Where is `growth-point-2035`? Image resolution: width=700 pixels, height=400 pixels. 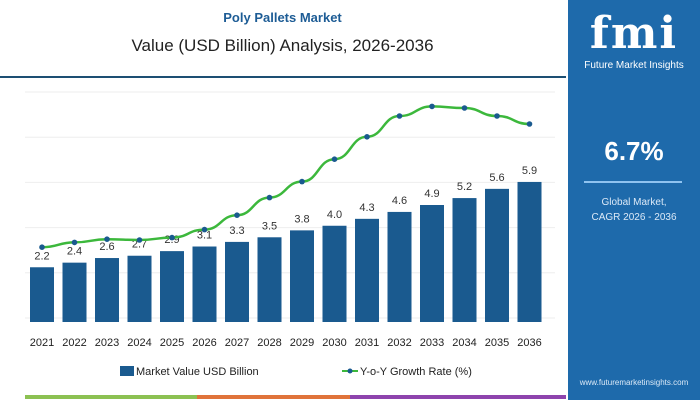
growth-point-2035 is located at coordinates (497, 116).